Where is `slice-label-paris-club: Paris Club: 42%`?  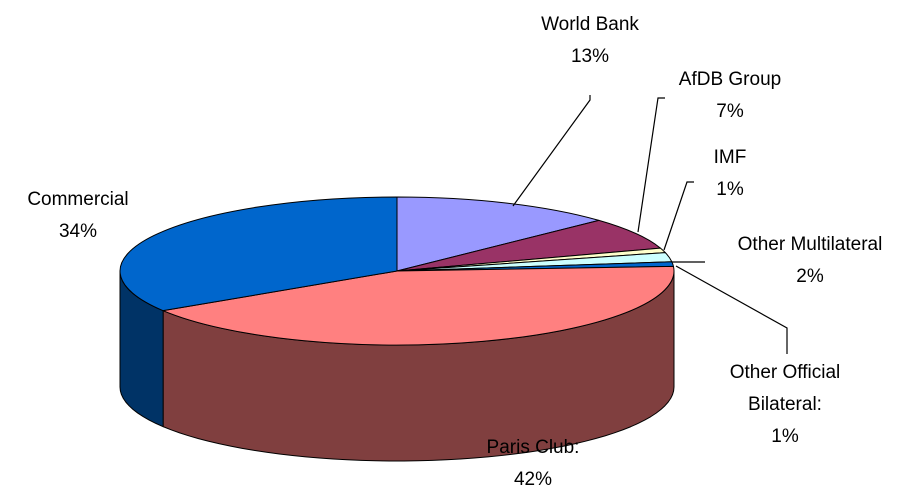
slice-label-paris-club: Paris Club: 42% is located at coordinates (533, 463).